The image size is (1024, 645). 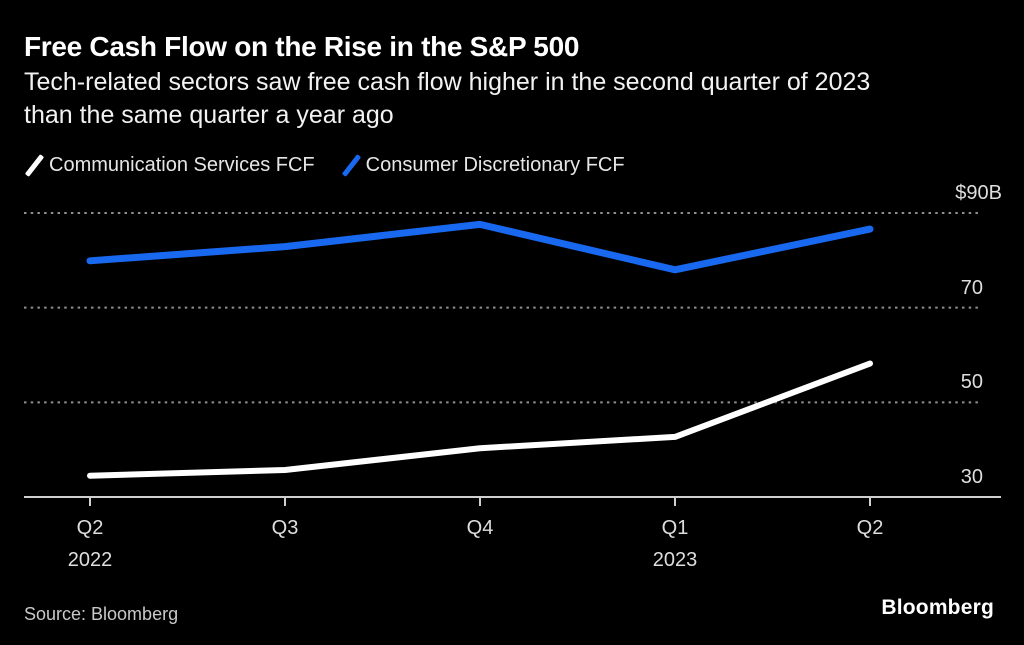 What do you see at coordinates (971, 477) in the screenshot?
I see `y-tick-label-30: 30` at bounding box center [971, 477].